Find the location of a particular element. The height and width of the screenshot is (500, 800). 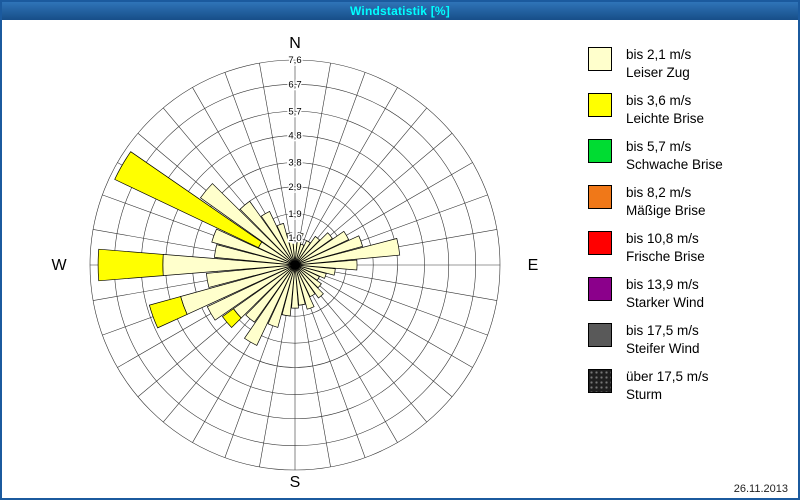

legend-item-6: bis 13,9 m/s Starker Wind is located at coordinates (655, 294).